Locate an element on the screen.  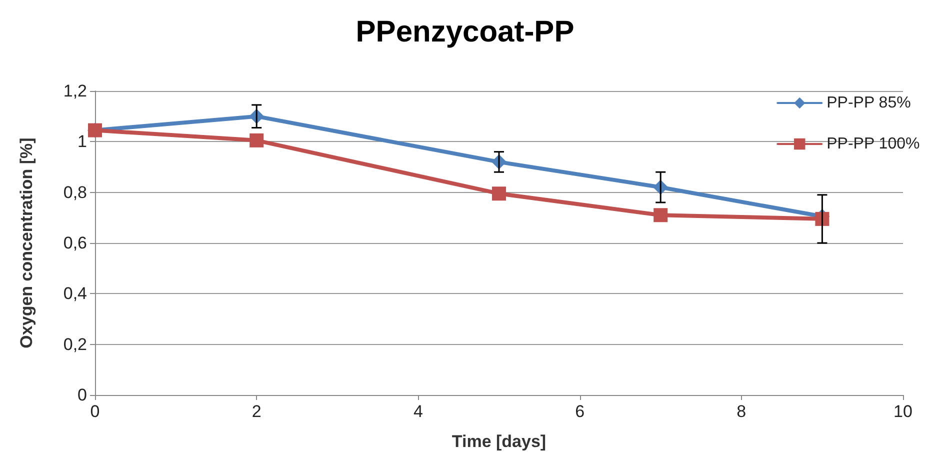
y-tick-label: 0 is located at coordinates (82, 395).